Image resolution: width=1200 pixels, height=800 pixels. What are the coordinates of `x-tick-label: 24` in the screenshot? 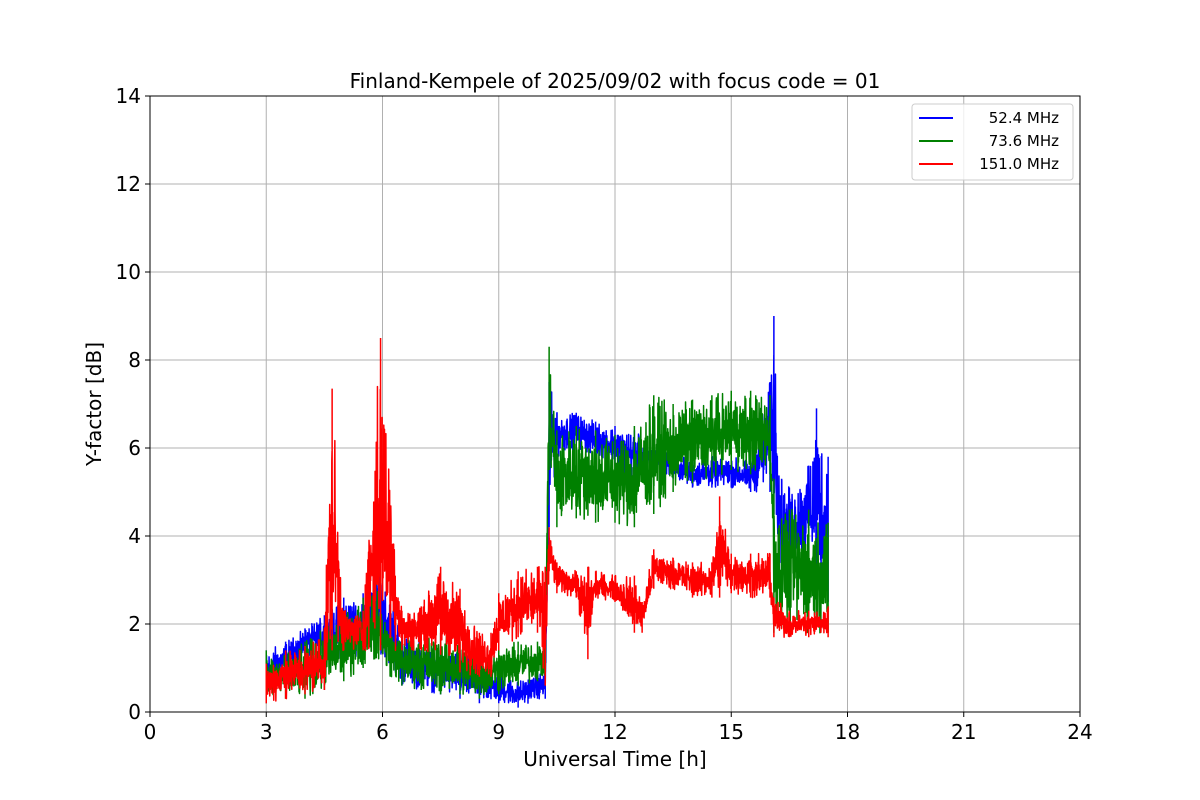 It's located at (1079, 732).